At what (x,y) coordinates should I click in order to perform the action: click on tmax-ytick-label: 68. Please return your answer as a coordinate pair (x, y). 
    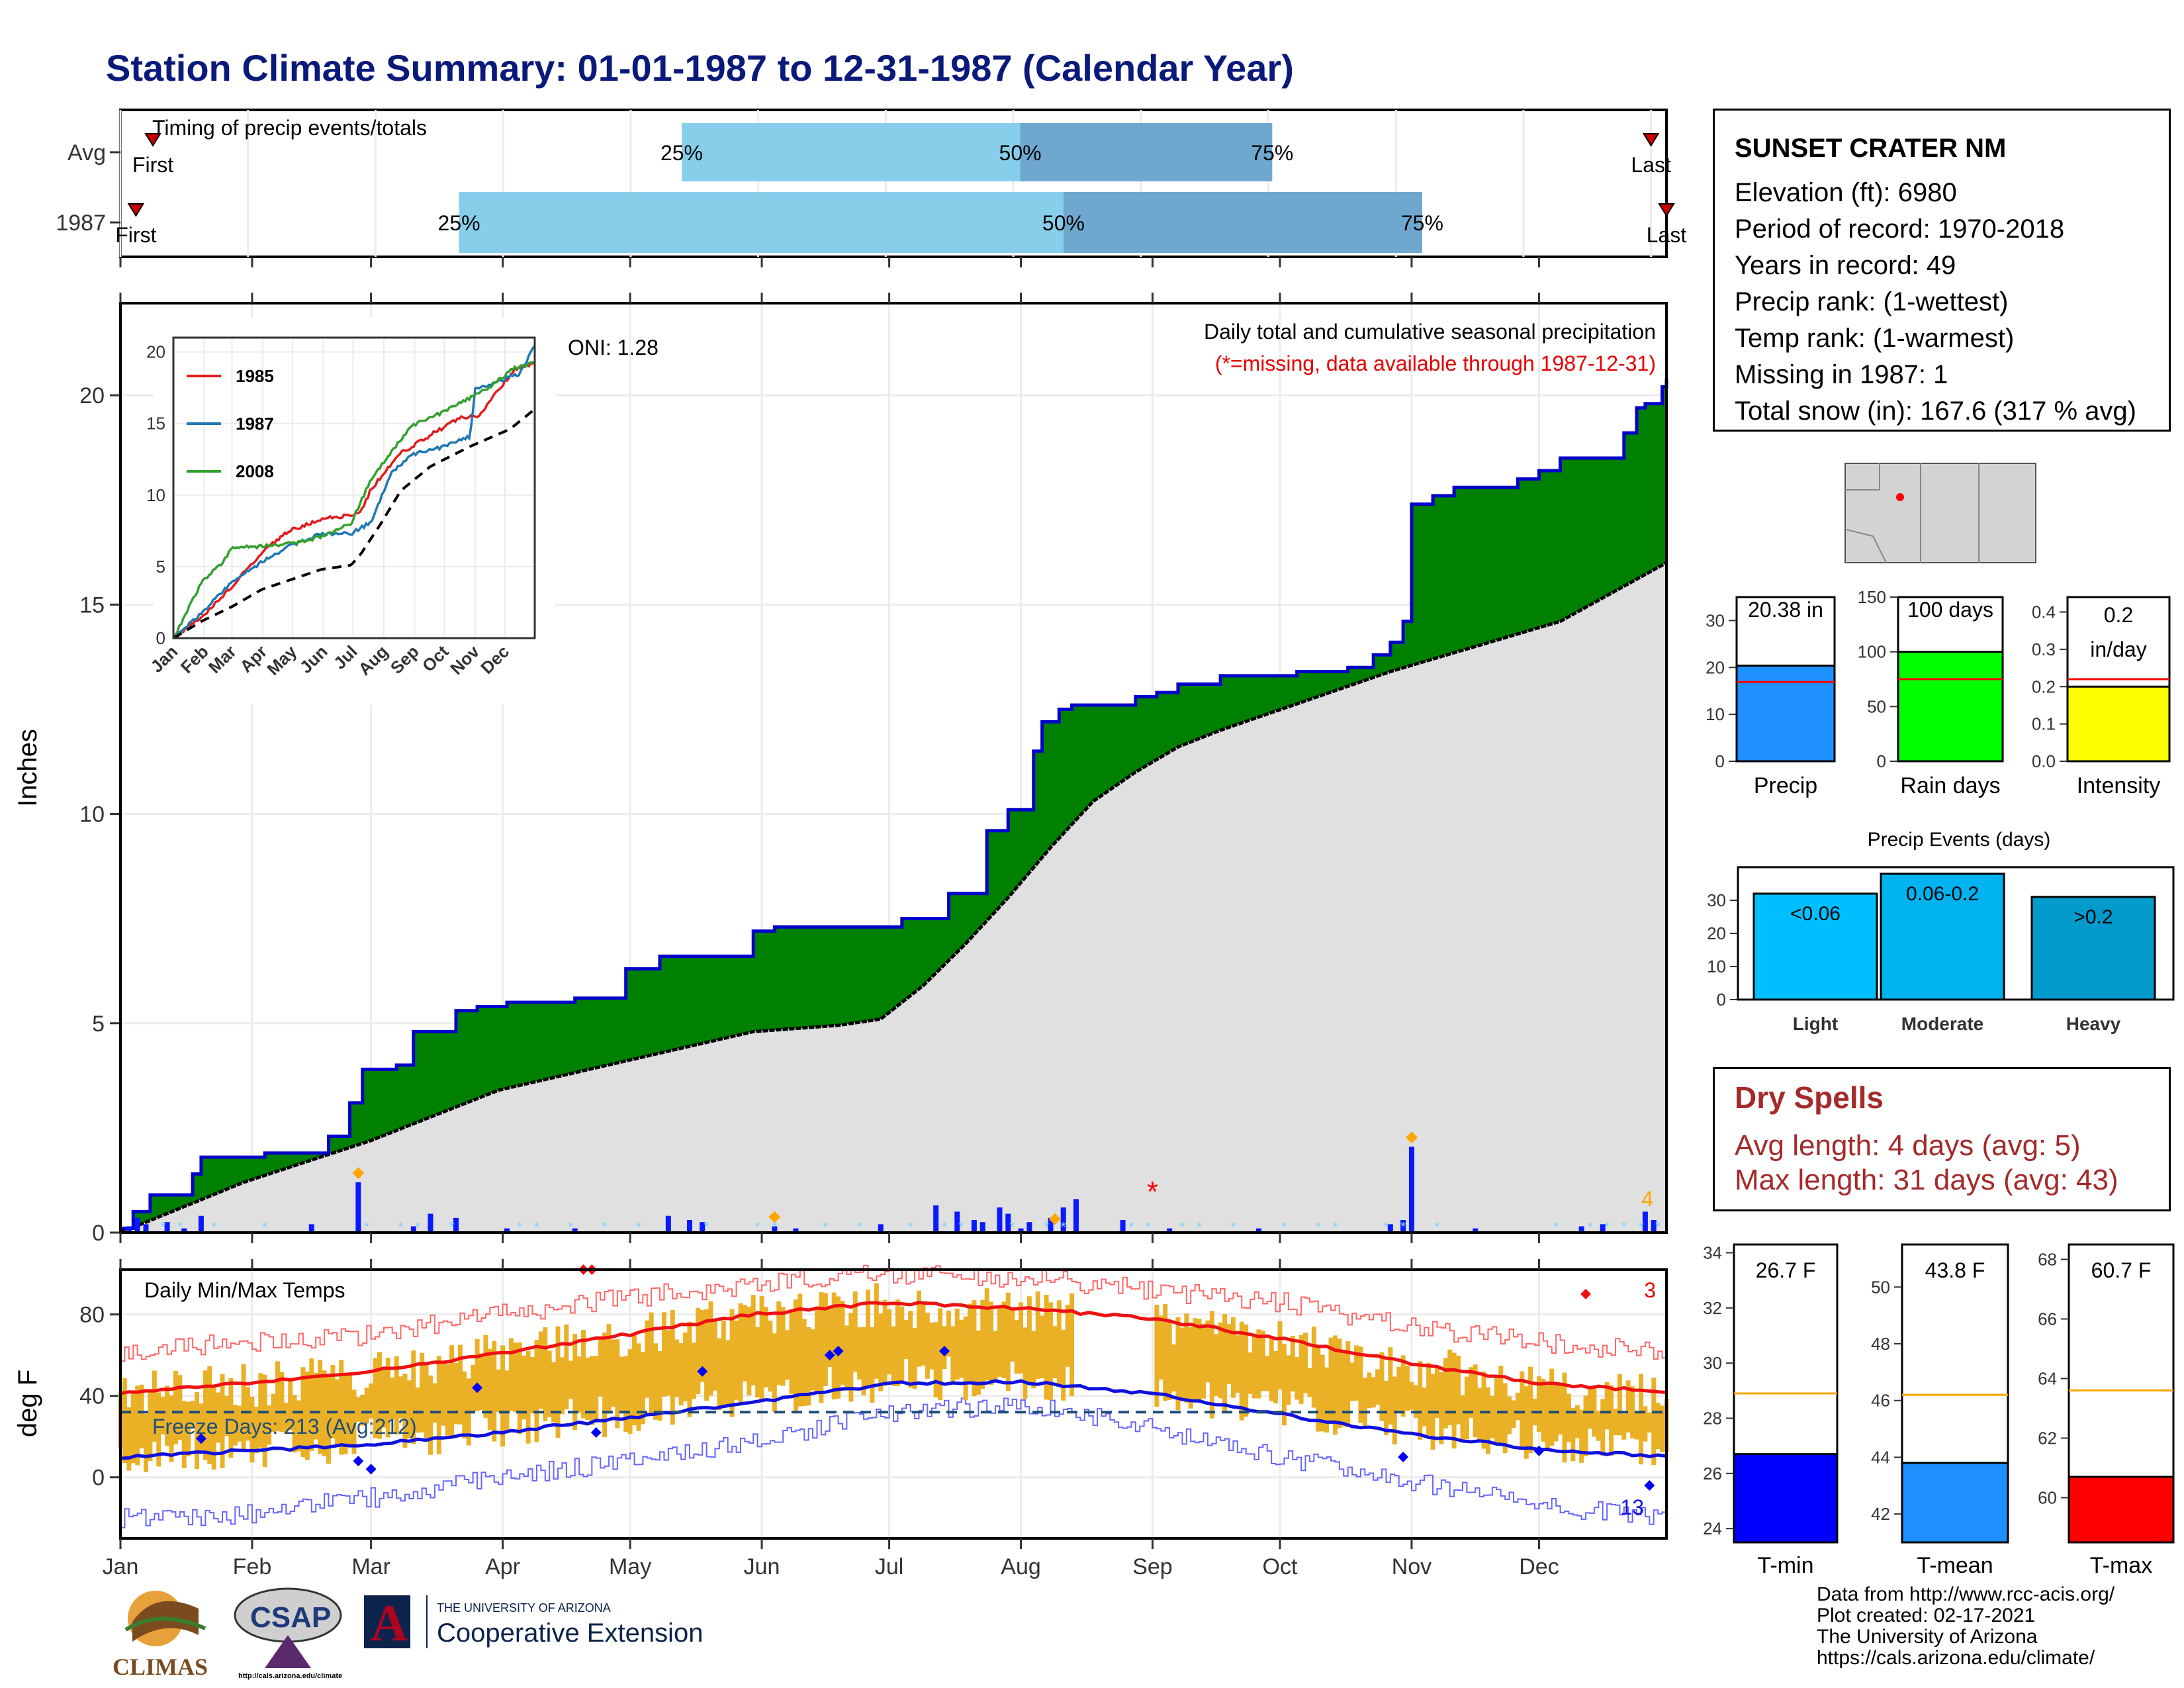
    Looking at the image, I should click on (2048, 1260).